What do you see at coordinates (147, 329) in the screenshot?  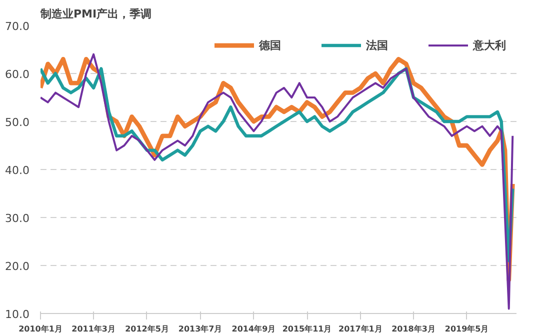 I see `x-tick-label: 2012年5月` at bounding box center [147, 329].